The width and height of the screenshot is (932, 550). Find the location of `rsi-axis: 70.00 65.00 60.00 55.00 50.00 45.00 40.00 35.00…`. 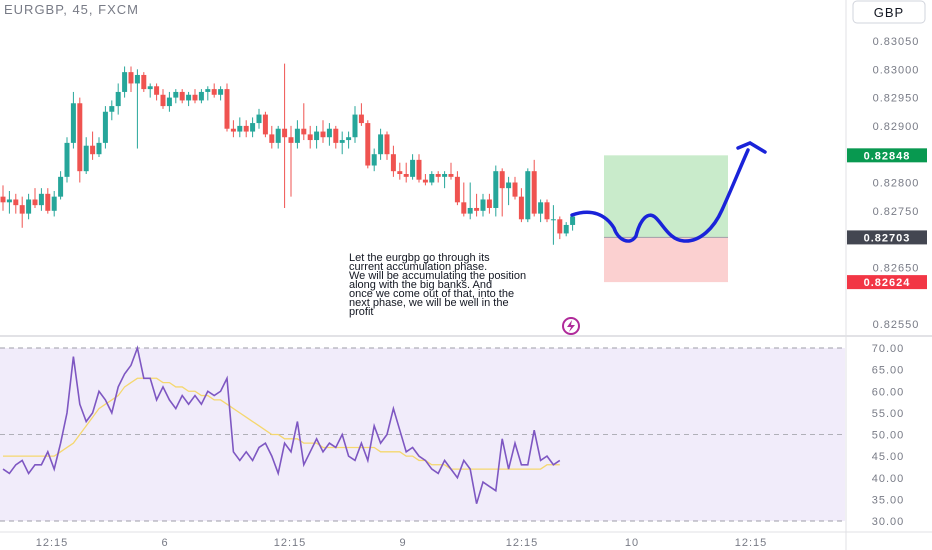

rsi-axis: 70.00 65.00 60.00 55.00 50.00 45.00 40.00 35.00… is located at coordinates (888, 435).